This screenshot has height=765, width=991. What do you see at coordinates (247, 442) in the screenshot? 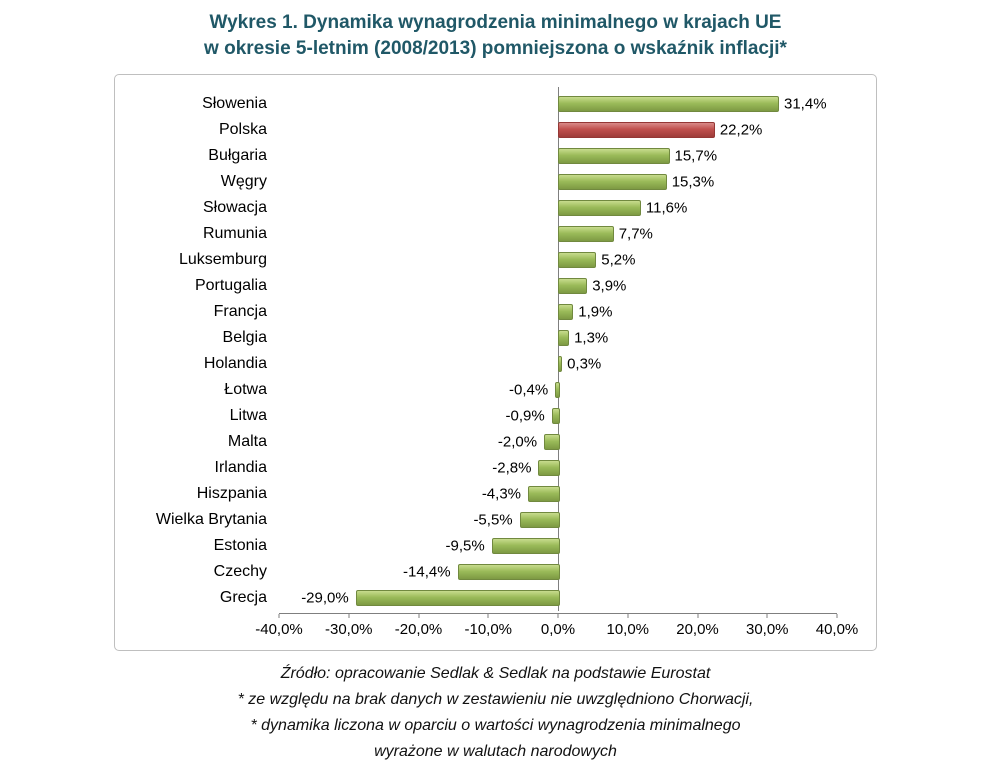
I see `category-label: Malta` at bounding box center [247, 442].